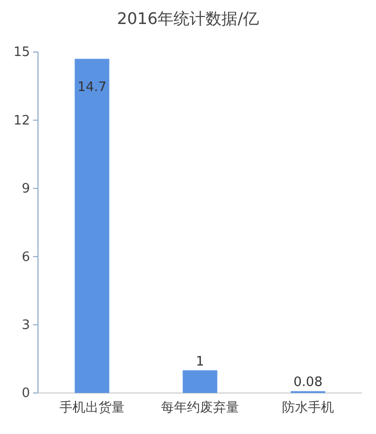 The height and width of the screenshot is (434, 376). Describe the element at coordinates (92, 408) in the screenshot. I see `x-tick-label: 手机出货量` at that location.